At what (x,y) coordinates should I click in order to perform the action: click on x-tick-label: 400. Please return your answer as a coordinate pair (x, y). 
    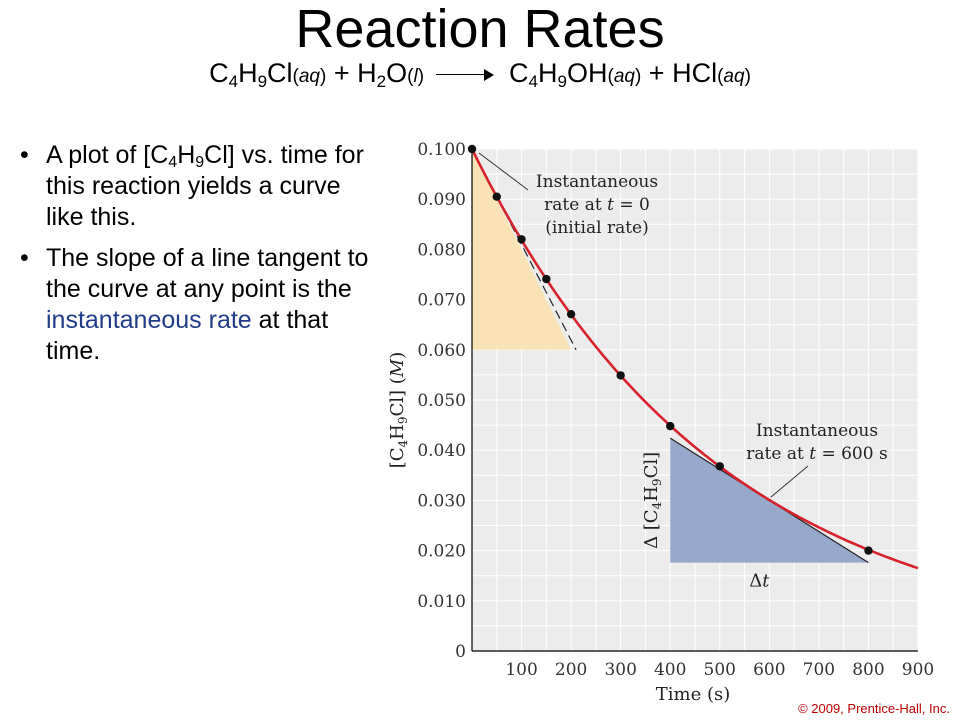
    Looking at the image, I should click on (670, 670).